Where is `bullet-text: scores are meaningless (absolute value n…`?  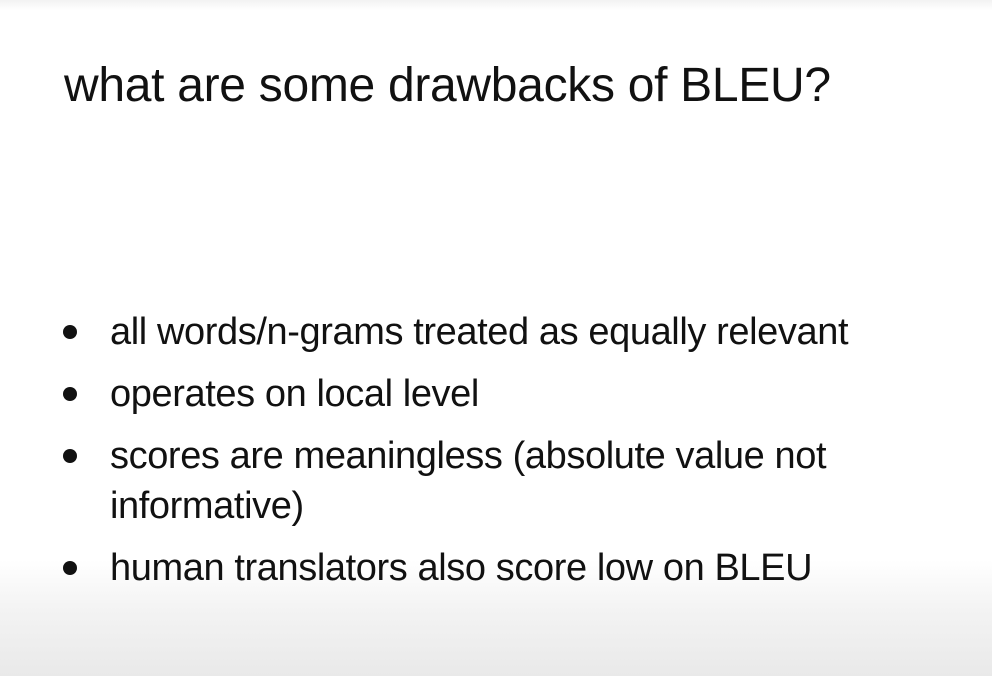
bullet-text: scores are meaningless (absolute value n… is located at coordinates (468, 481).